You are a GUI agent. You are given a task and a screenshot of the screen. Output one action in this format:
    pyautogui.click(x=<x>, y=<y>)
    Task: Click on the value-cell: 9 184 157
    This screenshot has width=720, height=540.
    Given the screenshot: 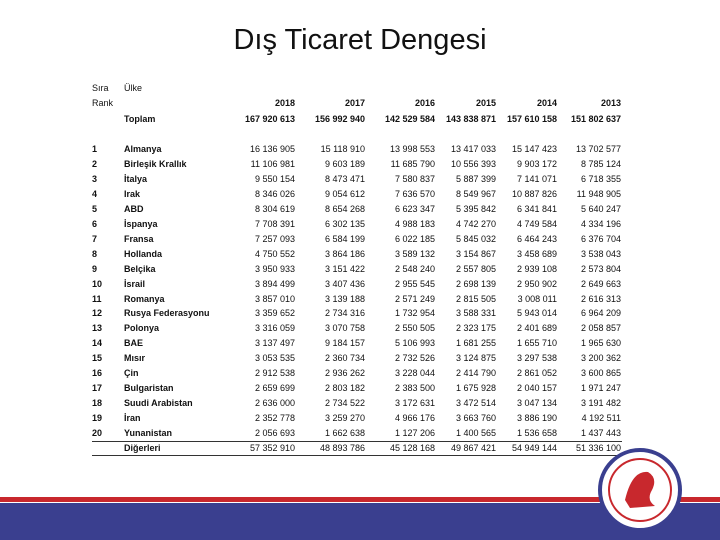 What is the action you would take?
    pyautogui.click(x=344, y=343)
    